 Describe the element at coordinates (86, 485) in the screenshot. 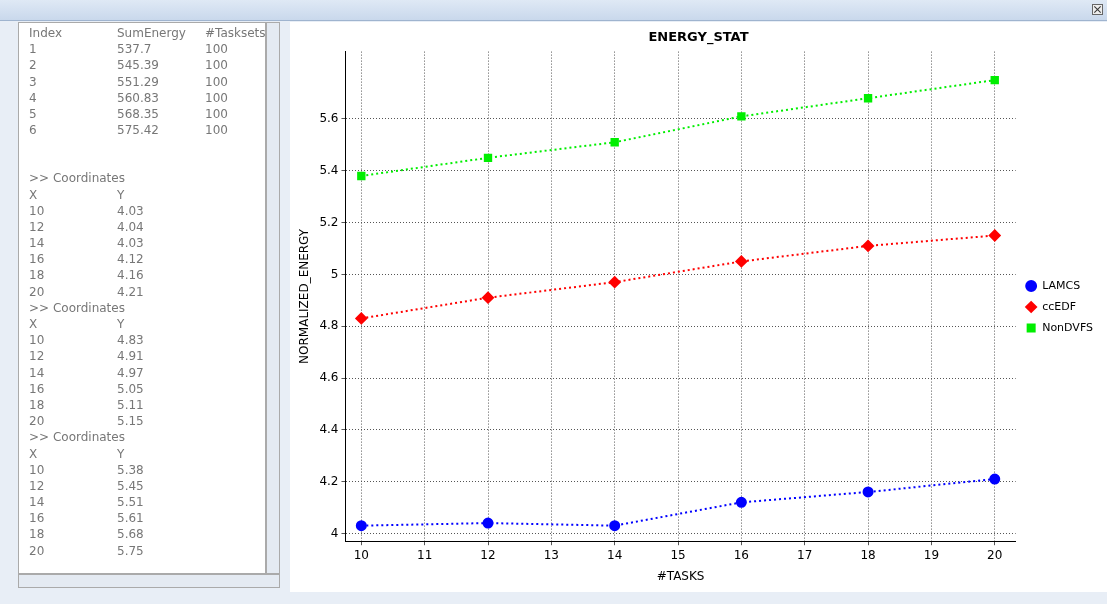

I see `text: 12 5.45` at that location.